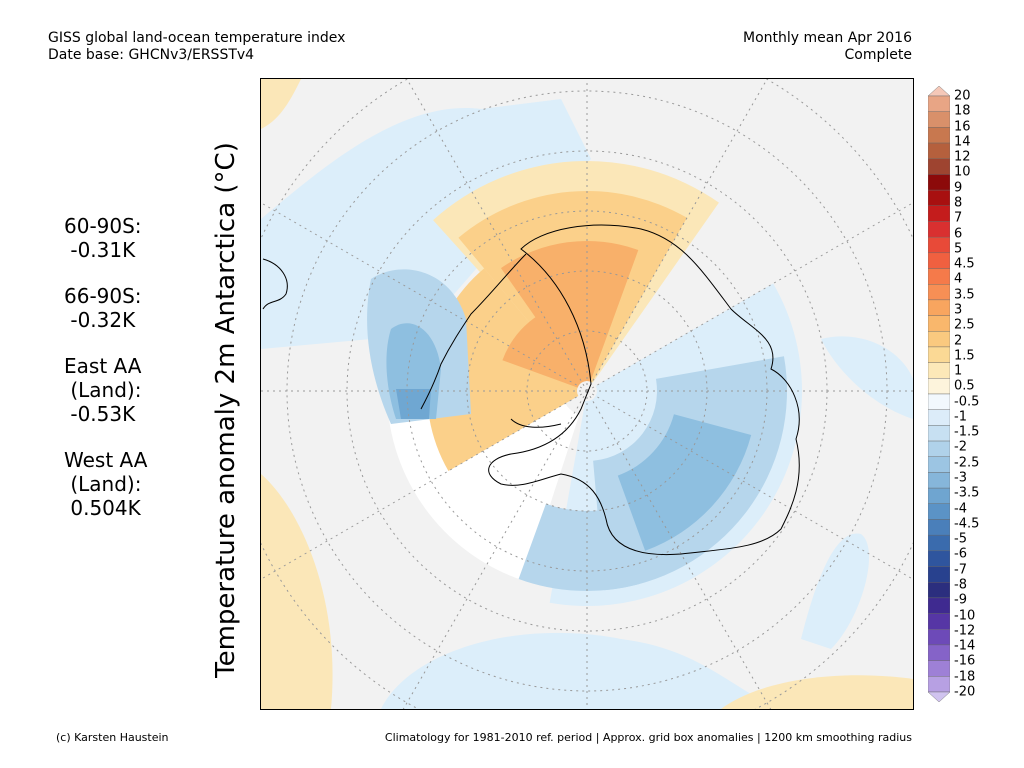 This screenshot has width=1024, height=768. What do you see at coordinates (965, 631) in the screenshot?
I see `colorbar-tick-label: -12` at bounding box center [965, 631].